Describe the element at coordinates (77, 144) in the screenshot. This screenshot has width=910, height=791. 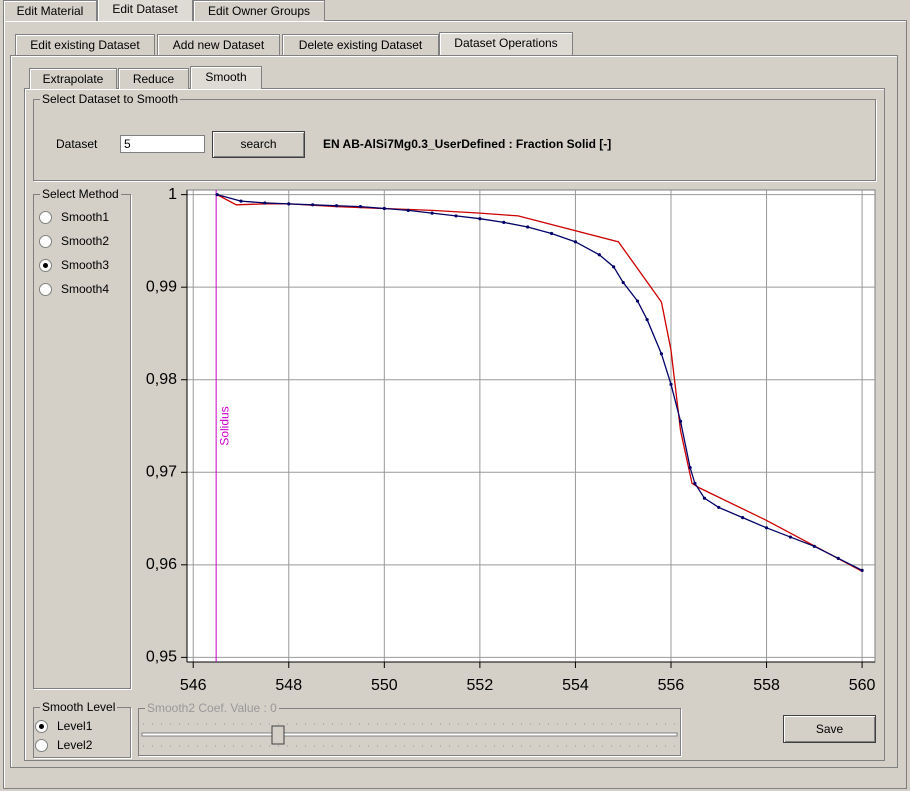
I see `dataset-label: Dataset` at that location.